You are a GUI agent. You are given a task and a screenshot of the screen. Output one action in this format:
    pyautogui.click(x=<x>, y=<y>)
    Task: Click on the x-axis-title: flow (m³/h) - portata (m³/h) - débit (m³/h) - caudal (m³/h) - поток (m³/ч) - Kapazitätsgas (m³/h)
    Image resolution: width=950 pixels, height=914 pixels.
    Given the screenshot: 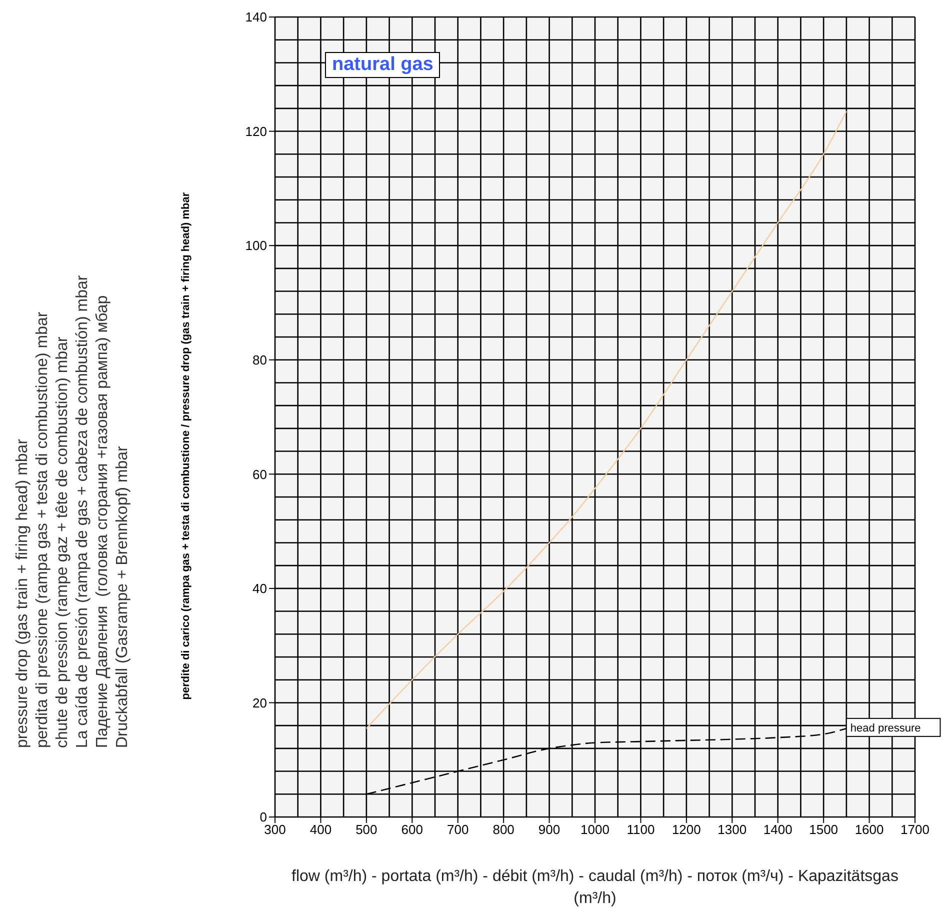 What is the action you would take?
    pyautogui.click(x=595, y=888)
    